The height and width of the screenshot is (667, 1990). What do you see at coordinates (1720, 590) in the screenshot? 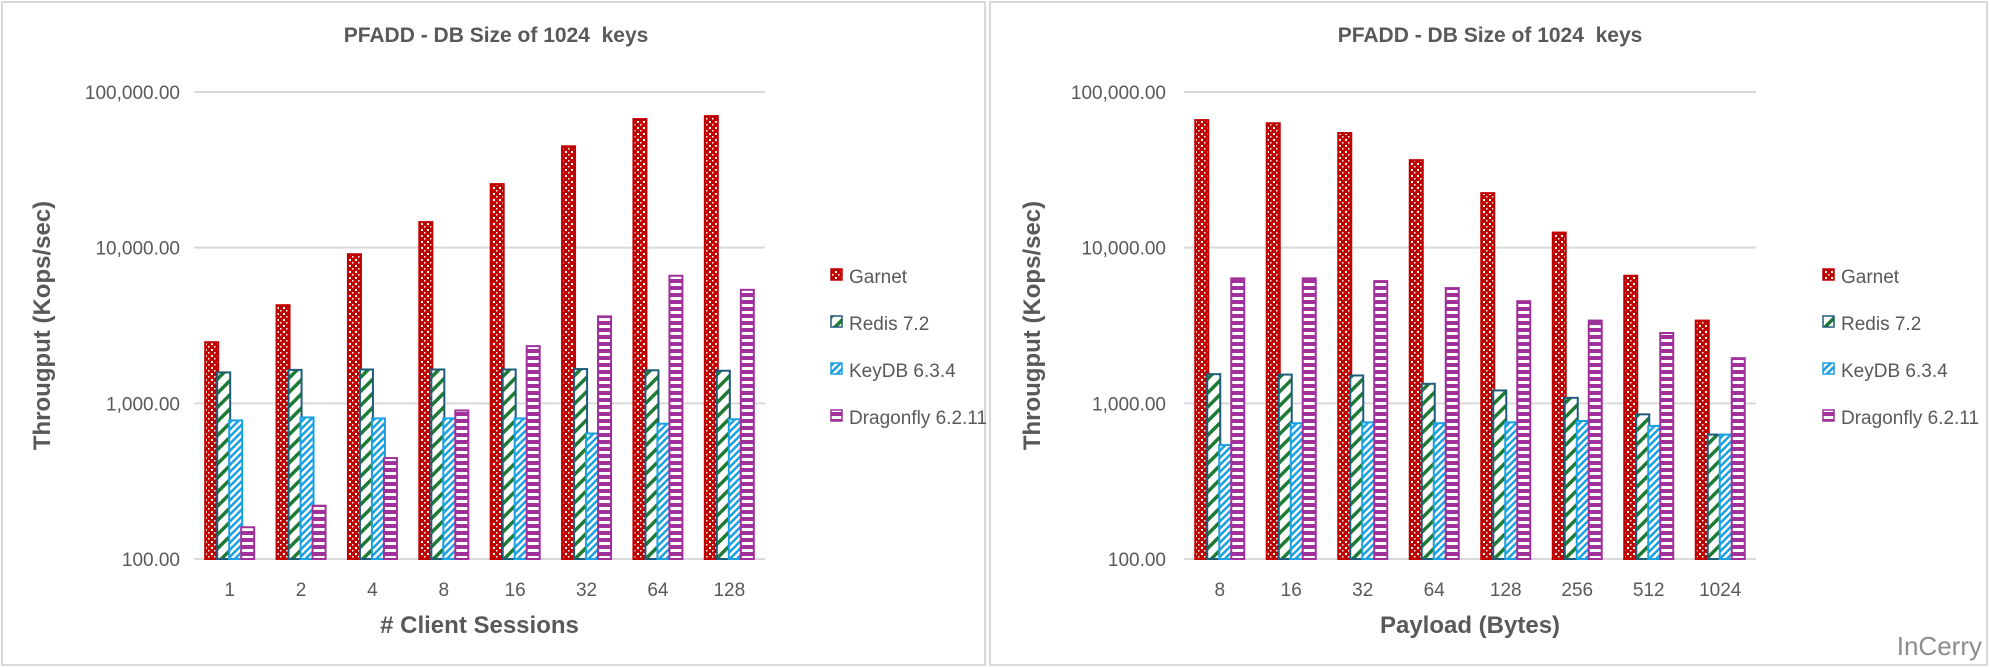
I see `x-tick-label: 1024` at bounding box center [1720, 590].